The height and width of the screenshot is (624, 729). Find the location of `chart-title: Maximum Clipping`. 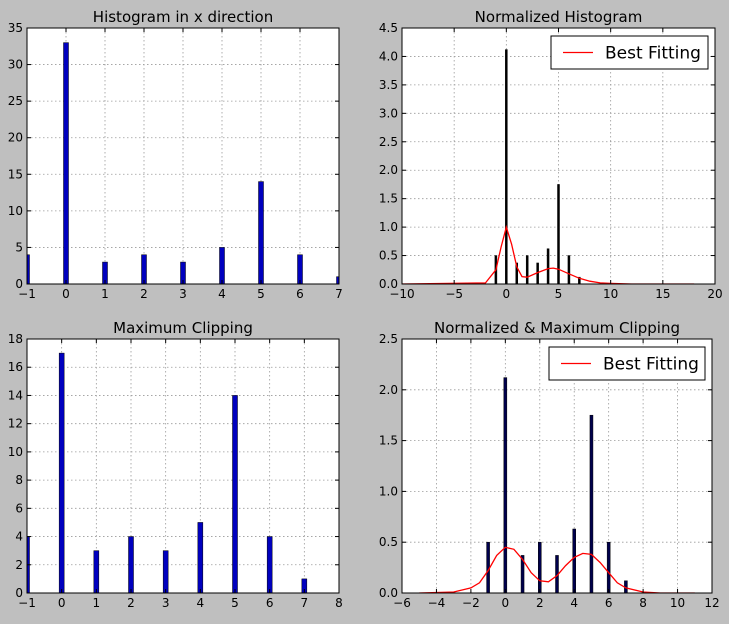

chart-title: Maximum Clipping is located at coordinates (183, 328).